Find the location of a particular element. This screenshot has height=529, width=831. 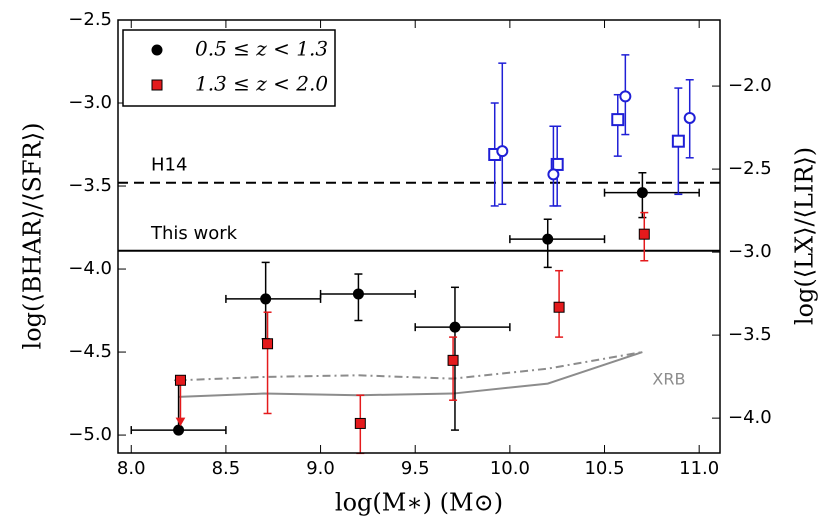

y2-tick-label: −3.5 is located at coordinates (750, 334).